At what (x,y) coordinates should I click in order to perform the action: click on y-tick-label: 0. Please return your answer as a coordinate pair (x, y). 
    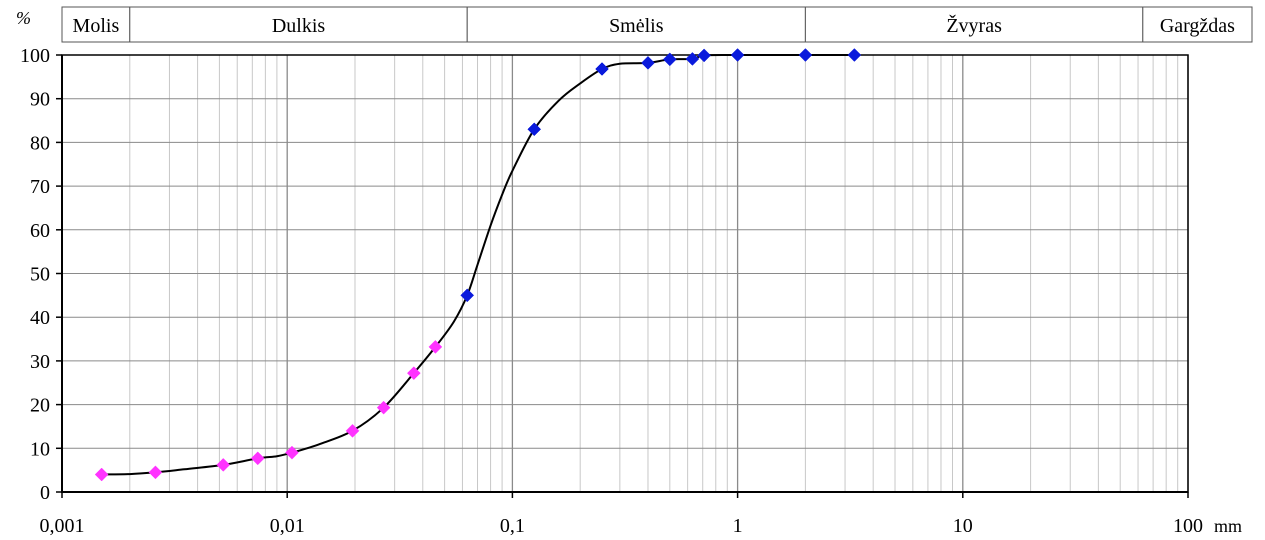
    Looking at the image, I should click on (45, 493).